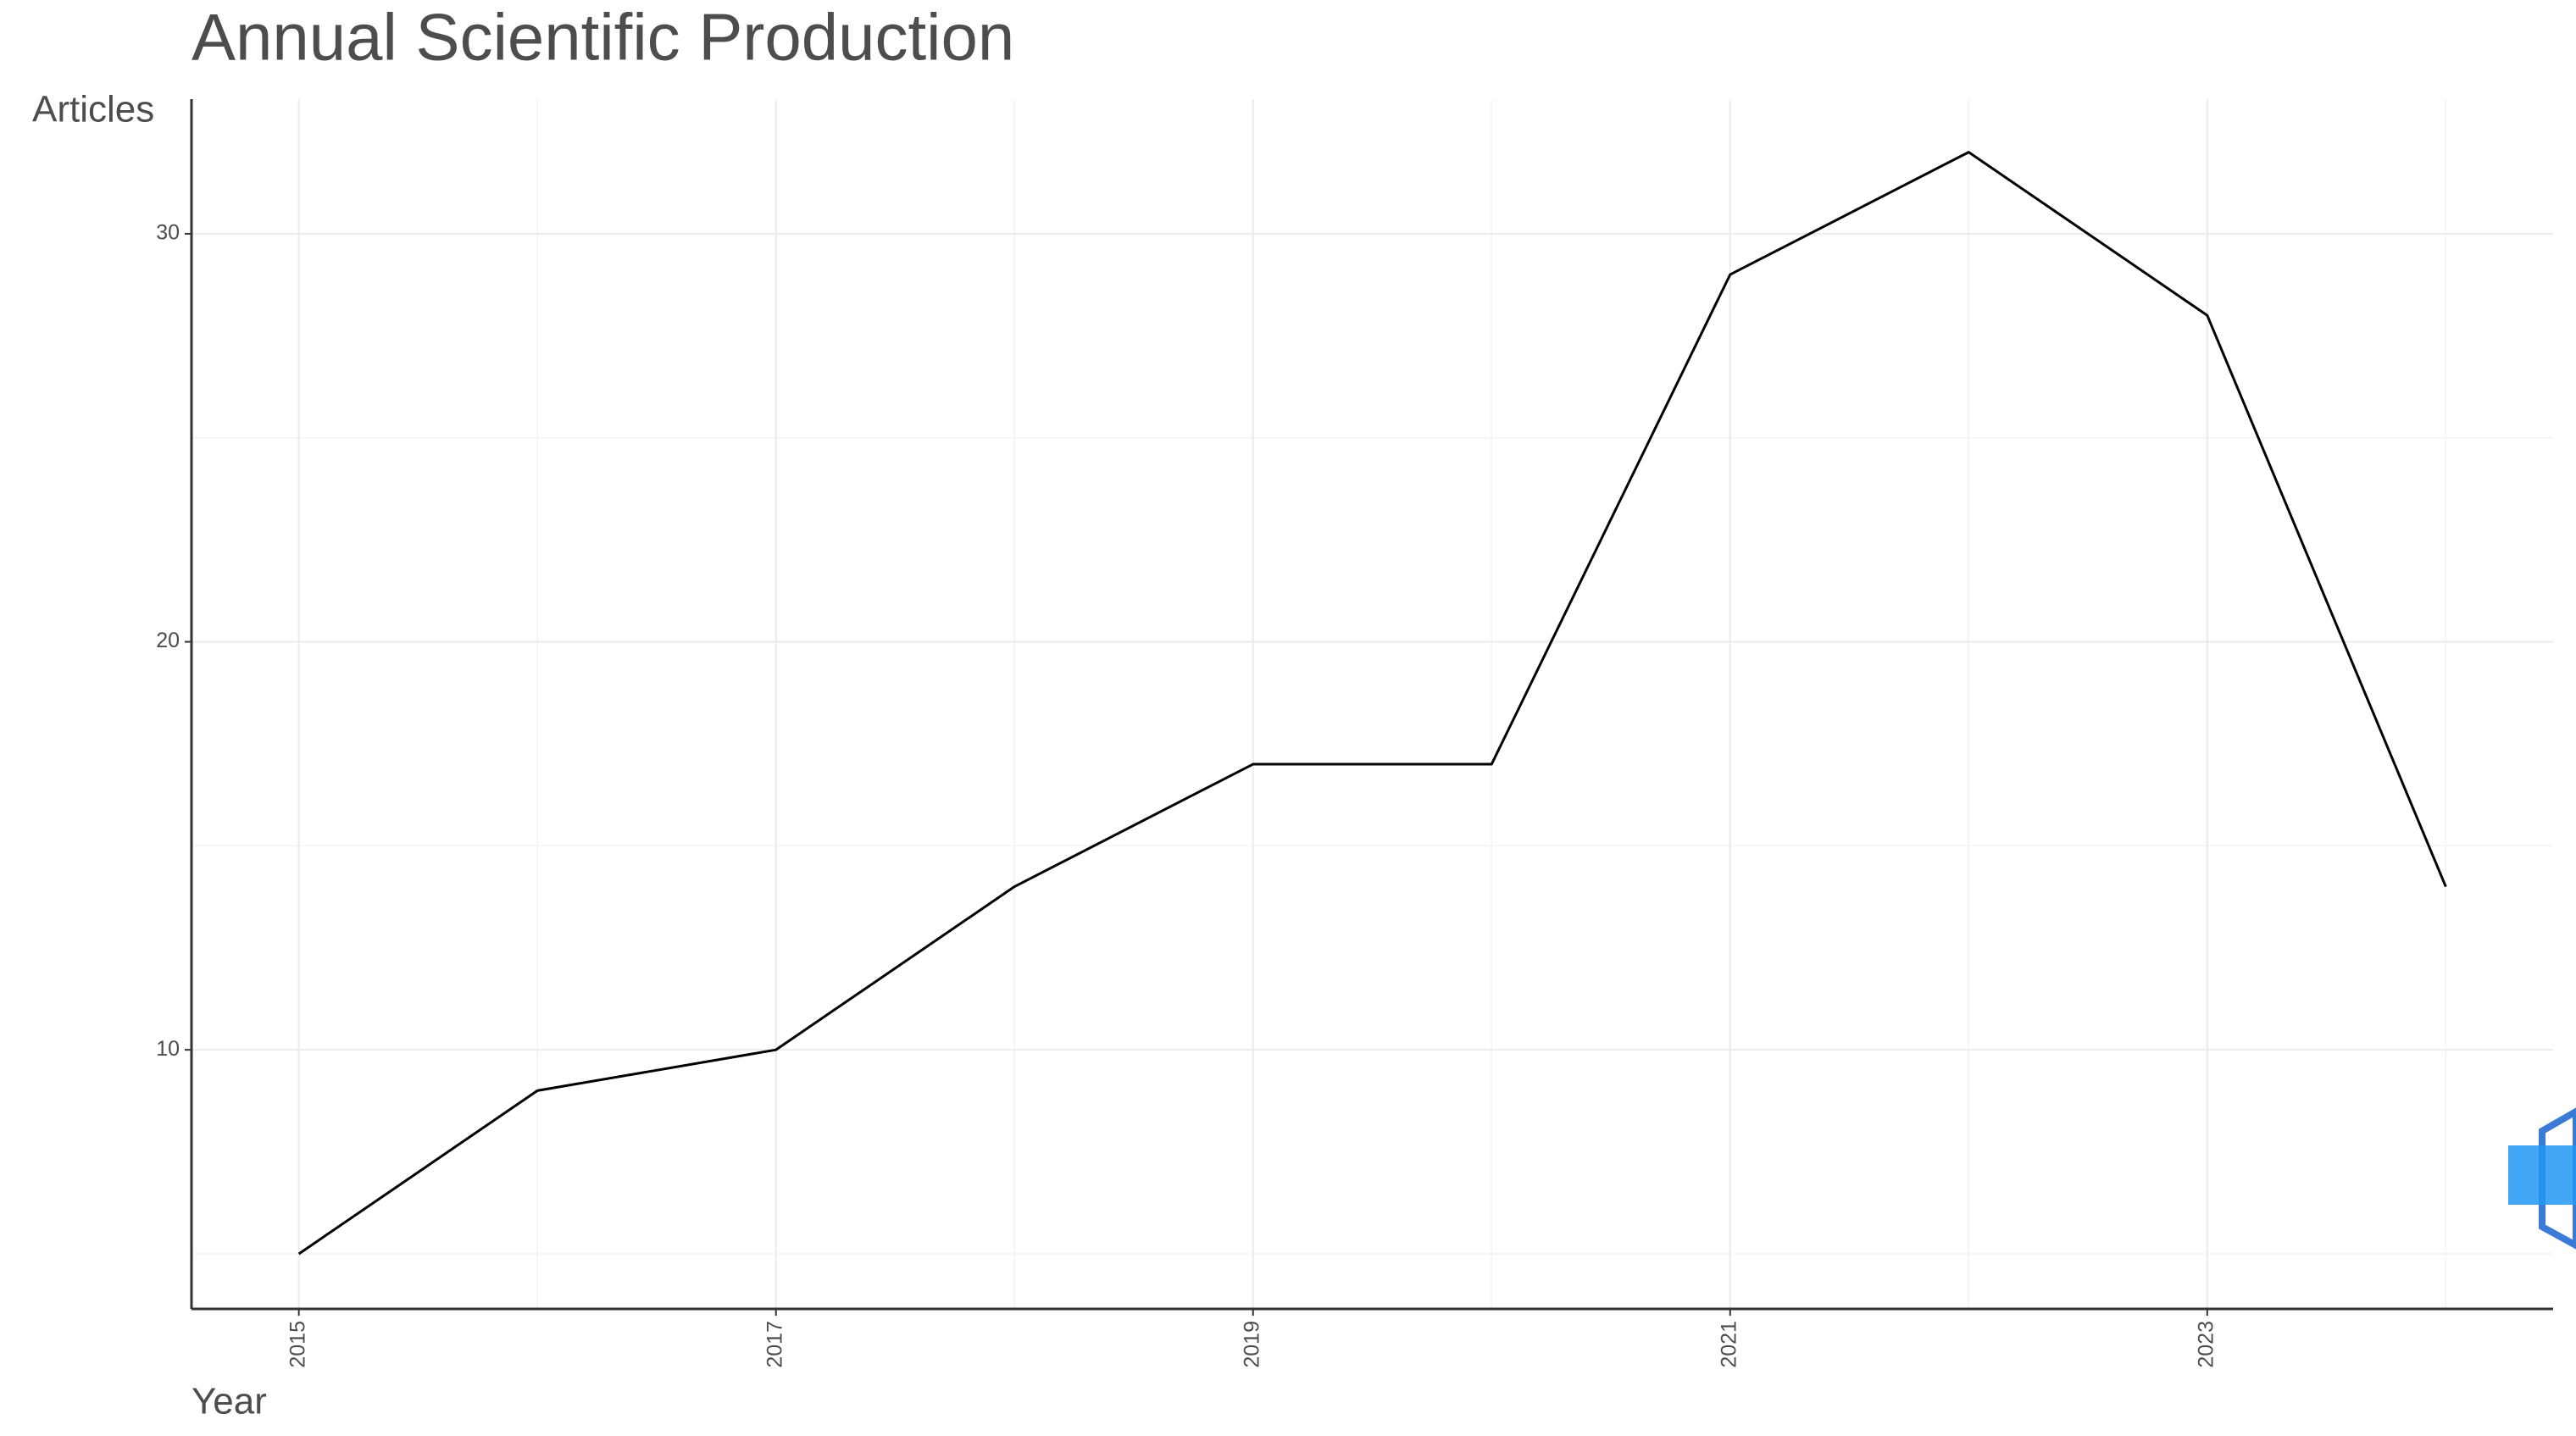 The height and width of the screenshot is (1436, 2576). What do you see at coordinates (2542, 1178) in the screenshot?
I see `logo` at bounding box center [2542, 1178].